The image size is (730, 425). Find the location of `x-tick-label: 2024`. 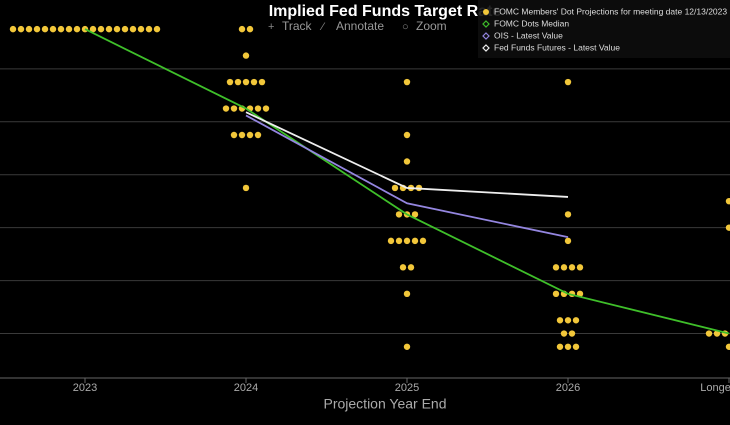

x-tick-label: 2024 is located at coordinates (246, 388).